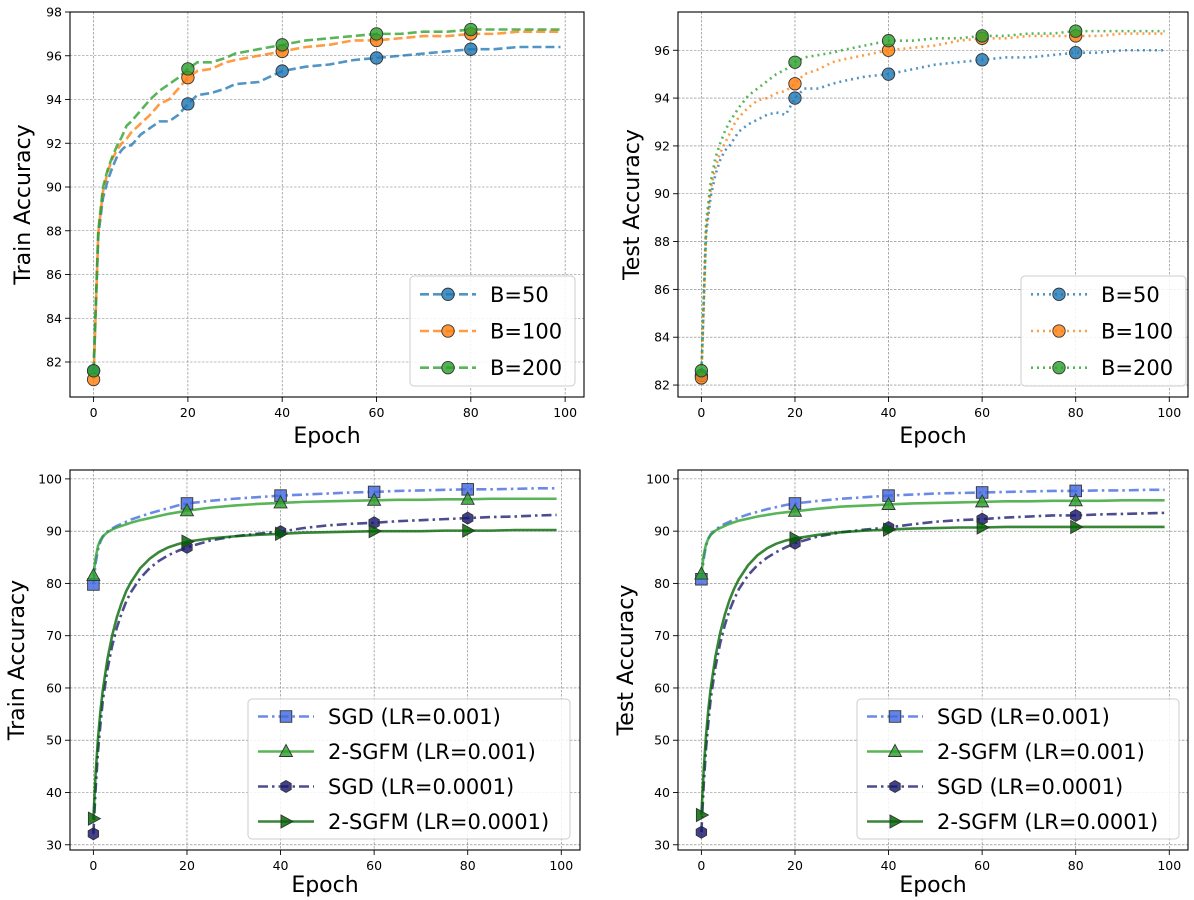  What do you see at coordinates (662, 531) in the screenshot?
I see `y-tick-label: 90` at bounding box center [662, 531].